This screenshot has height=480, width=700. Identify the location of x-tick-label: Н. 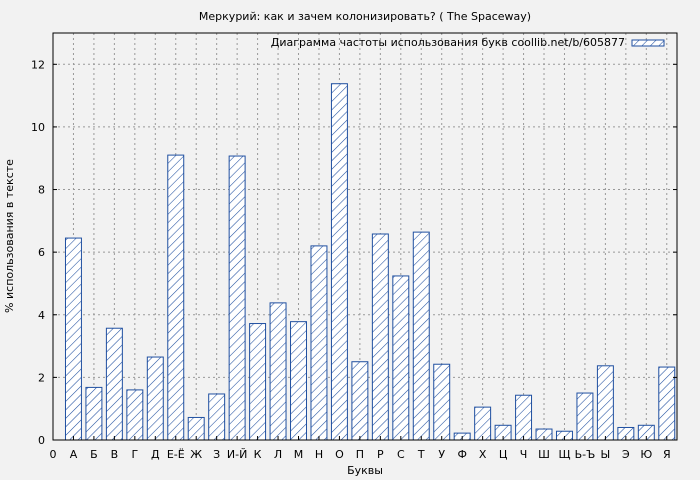
(319, 454).